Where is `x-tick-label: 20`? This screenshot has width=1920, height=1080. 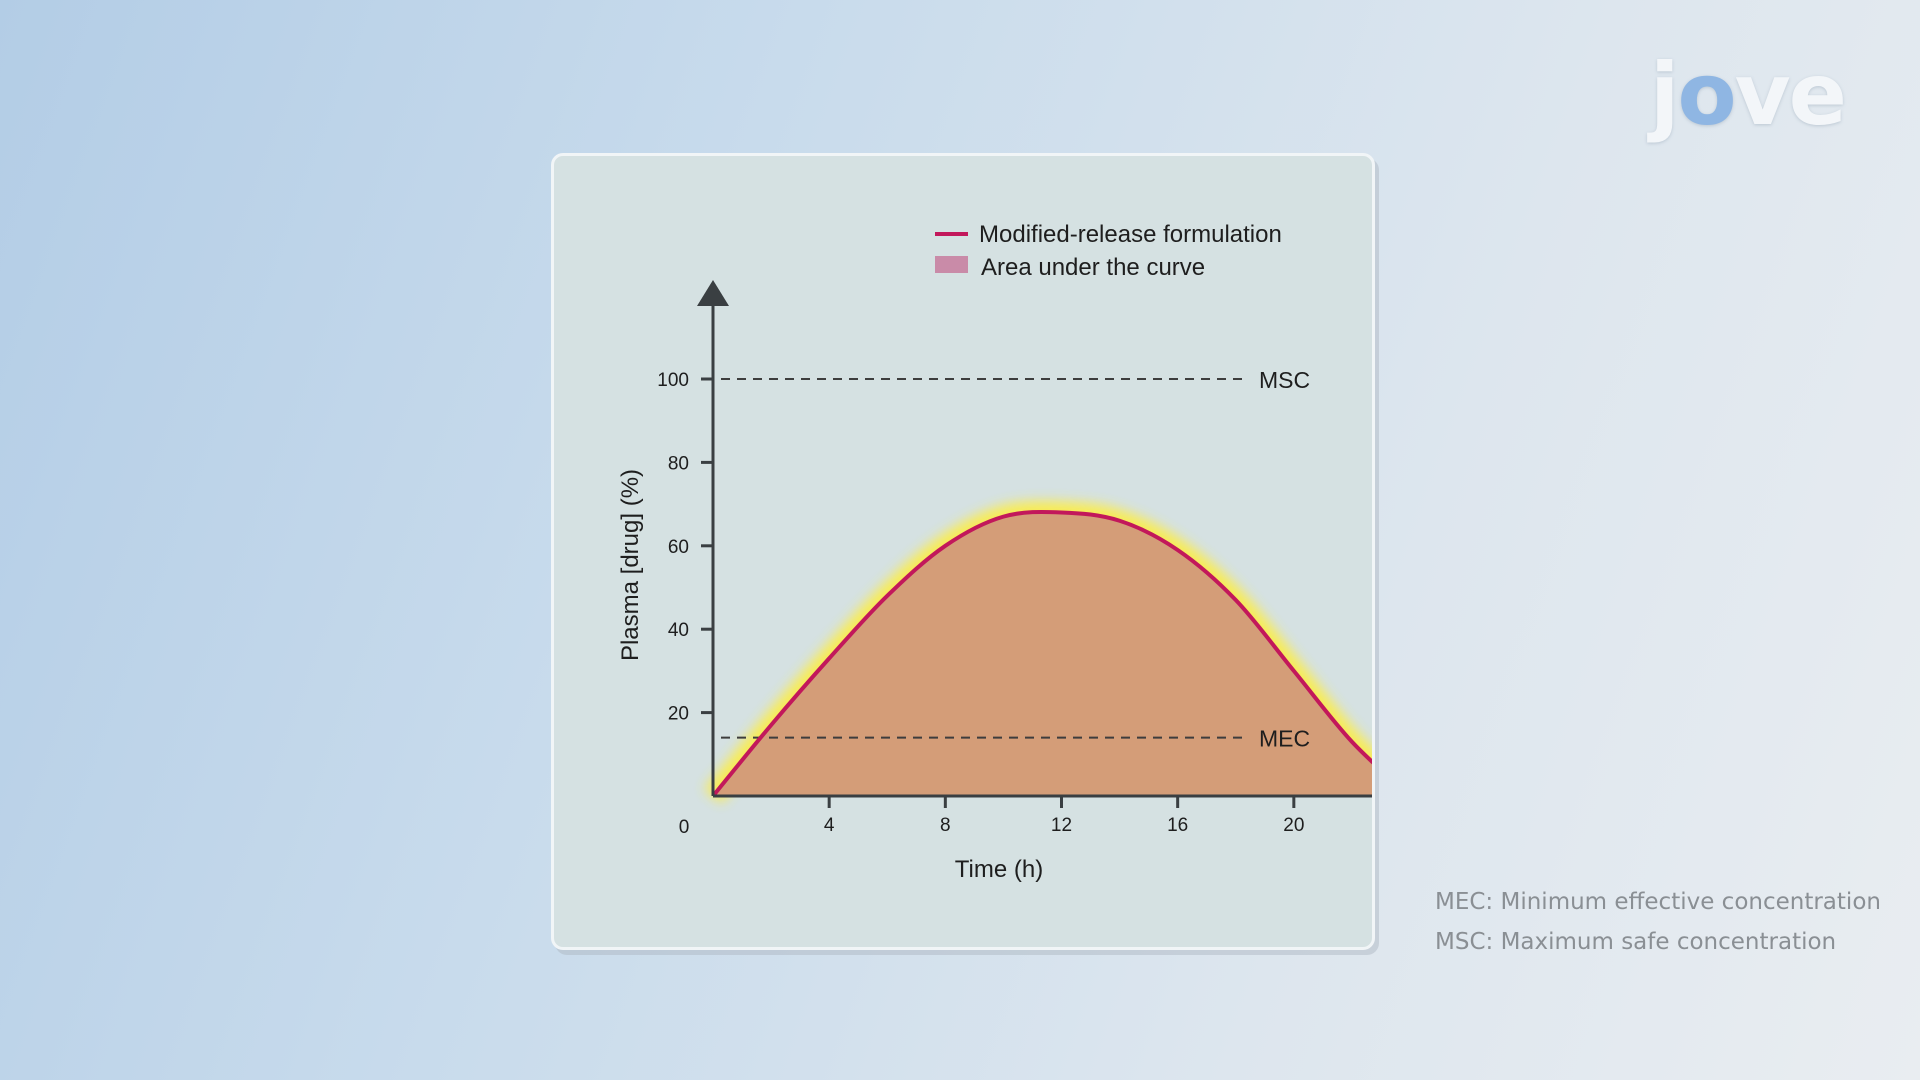 x-tick-label: 20 is located at coordinates (1293, 825).